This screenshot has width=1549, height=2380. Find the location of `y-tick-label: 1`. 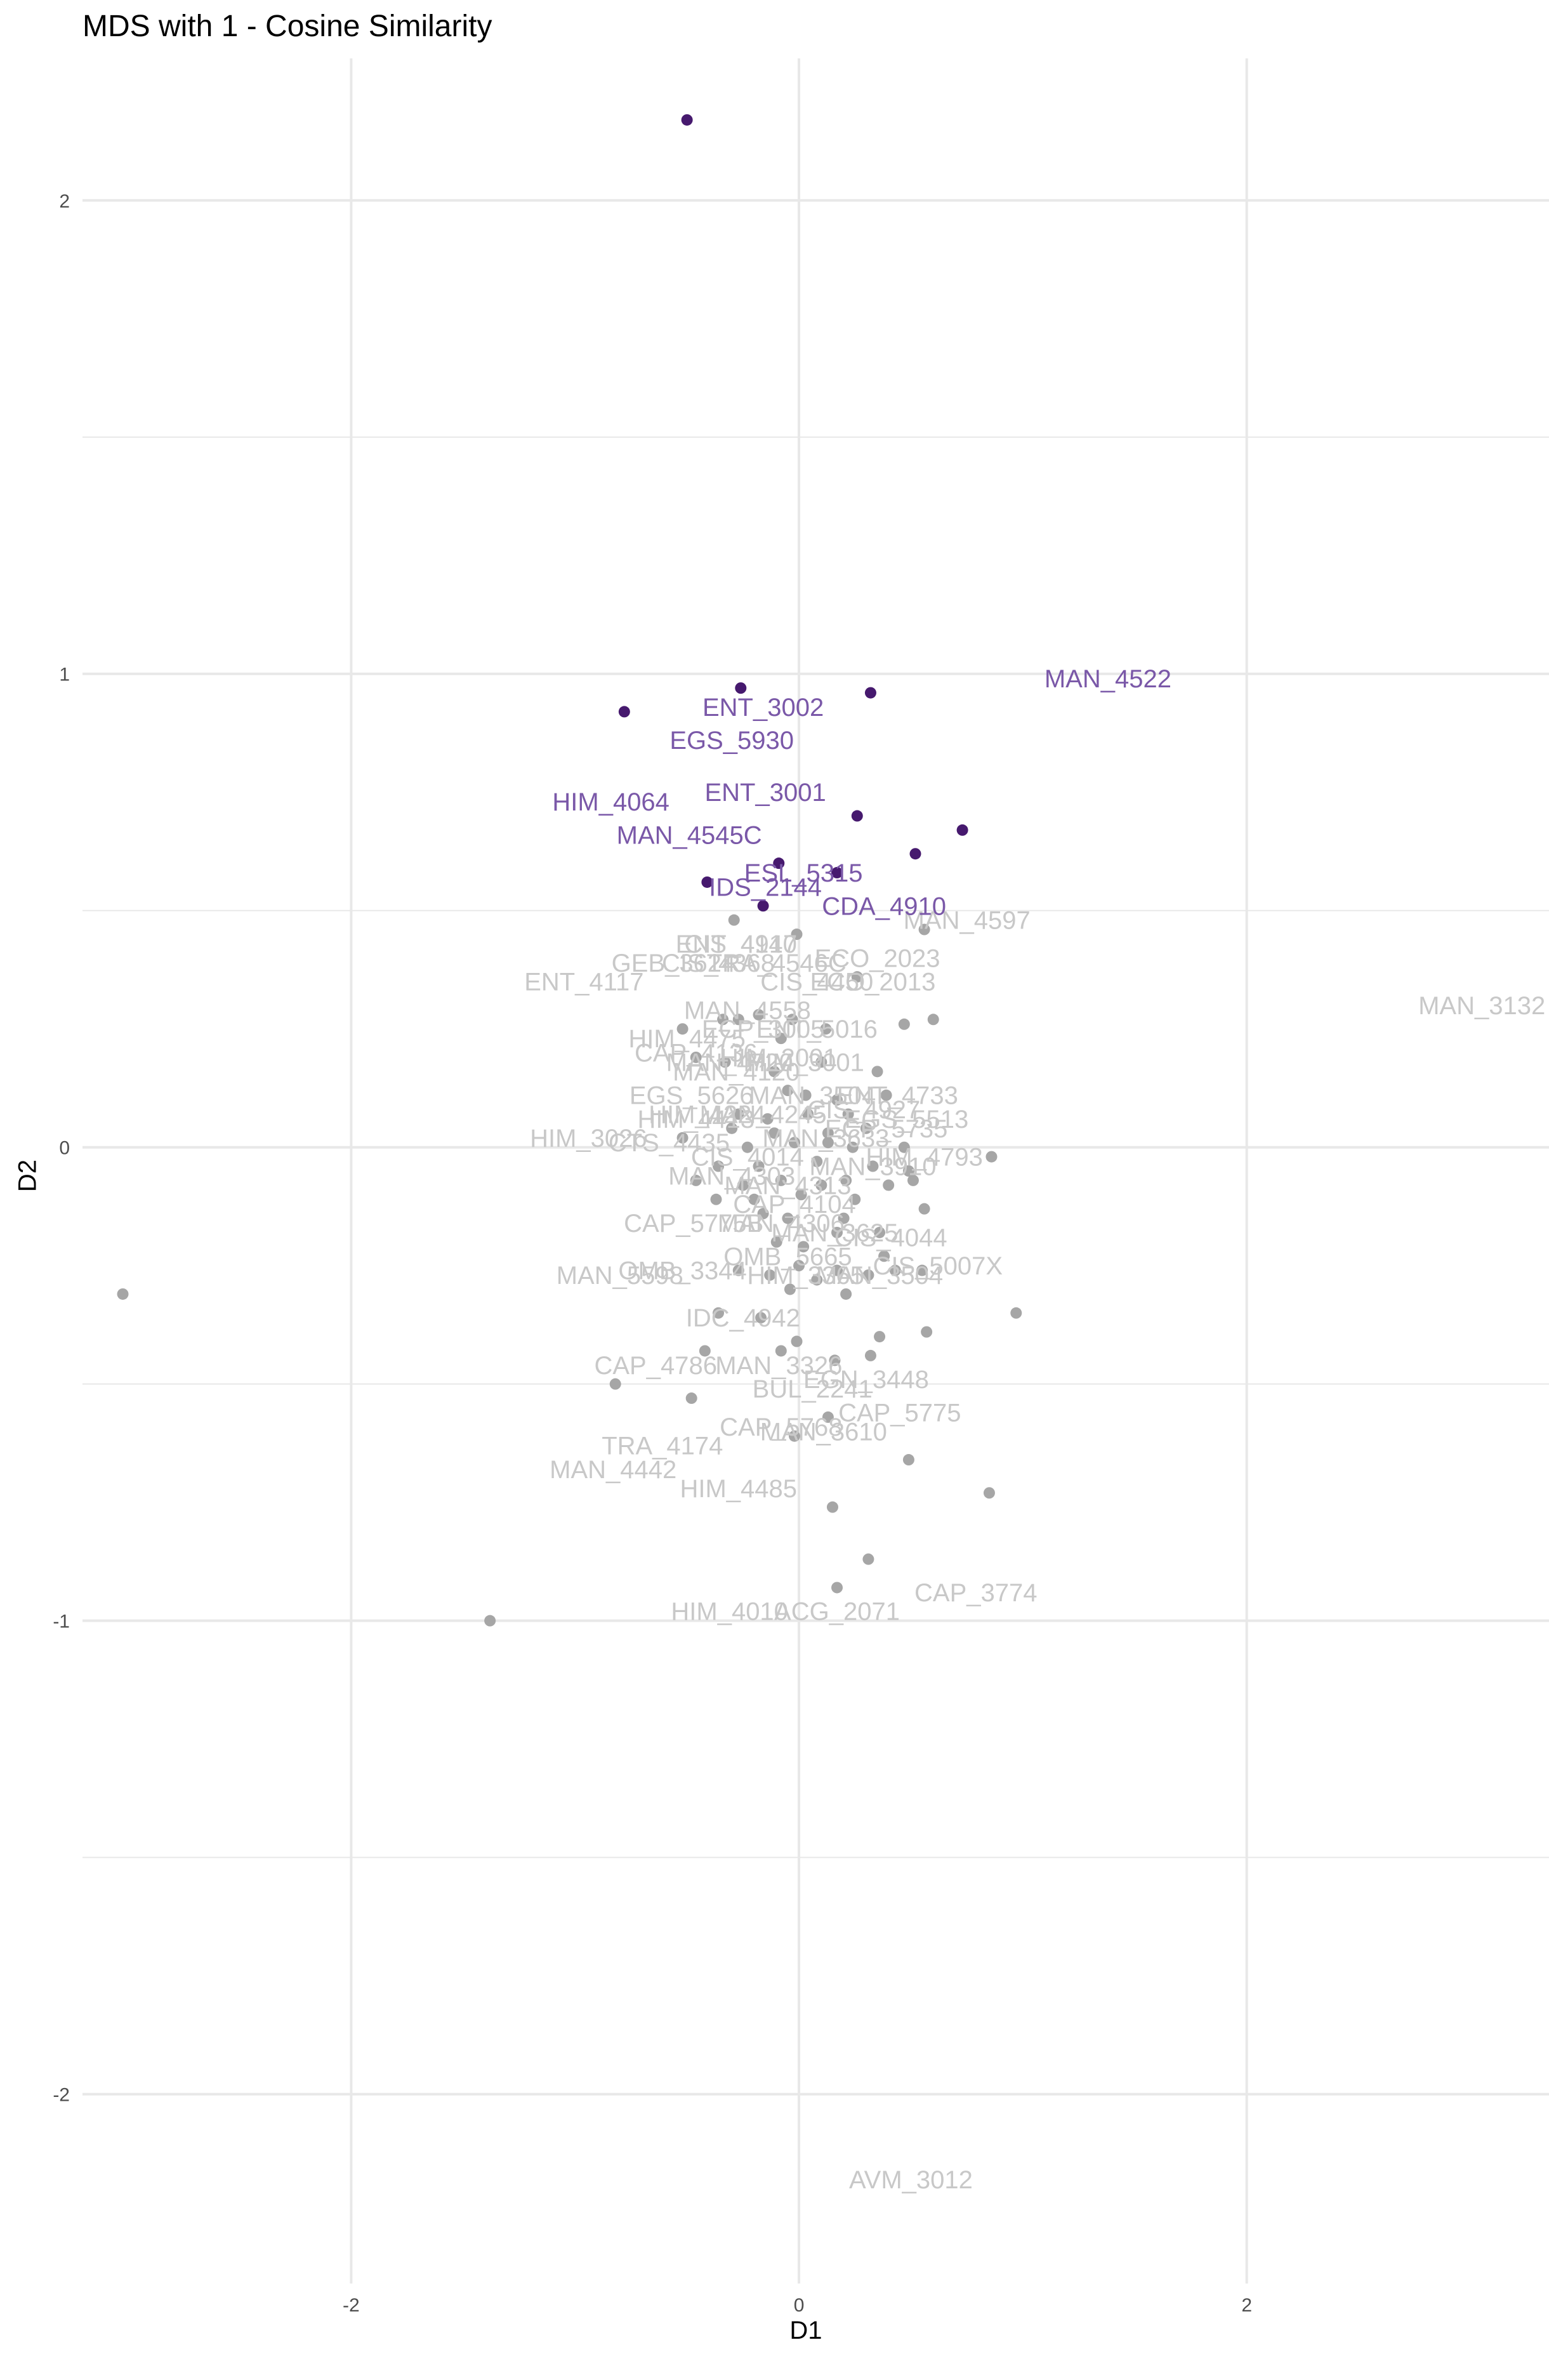

y-tick-label: 1 is located at coordinates (64, 674).